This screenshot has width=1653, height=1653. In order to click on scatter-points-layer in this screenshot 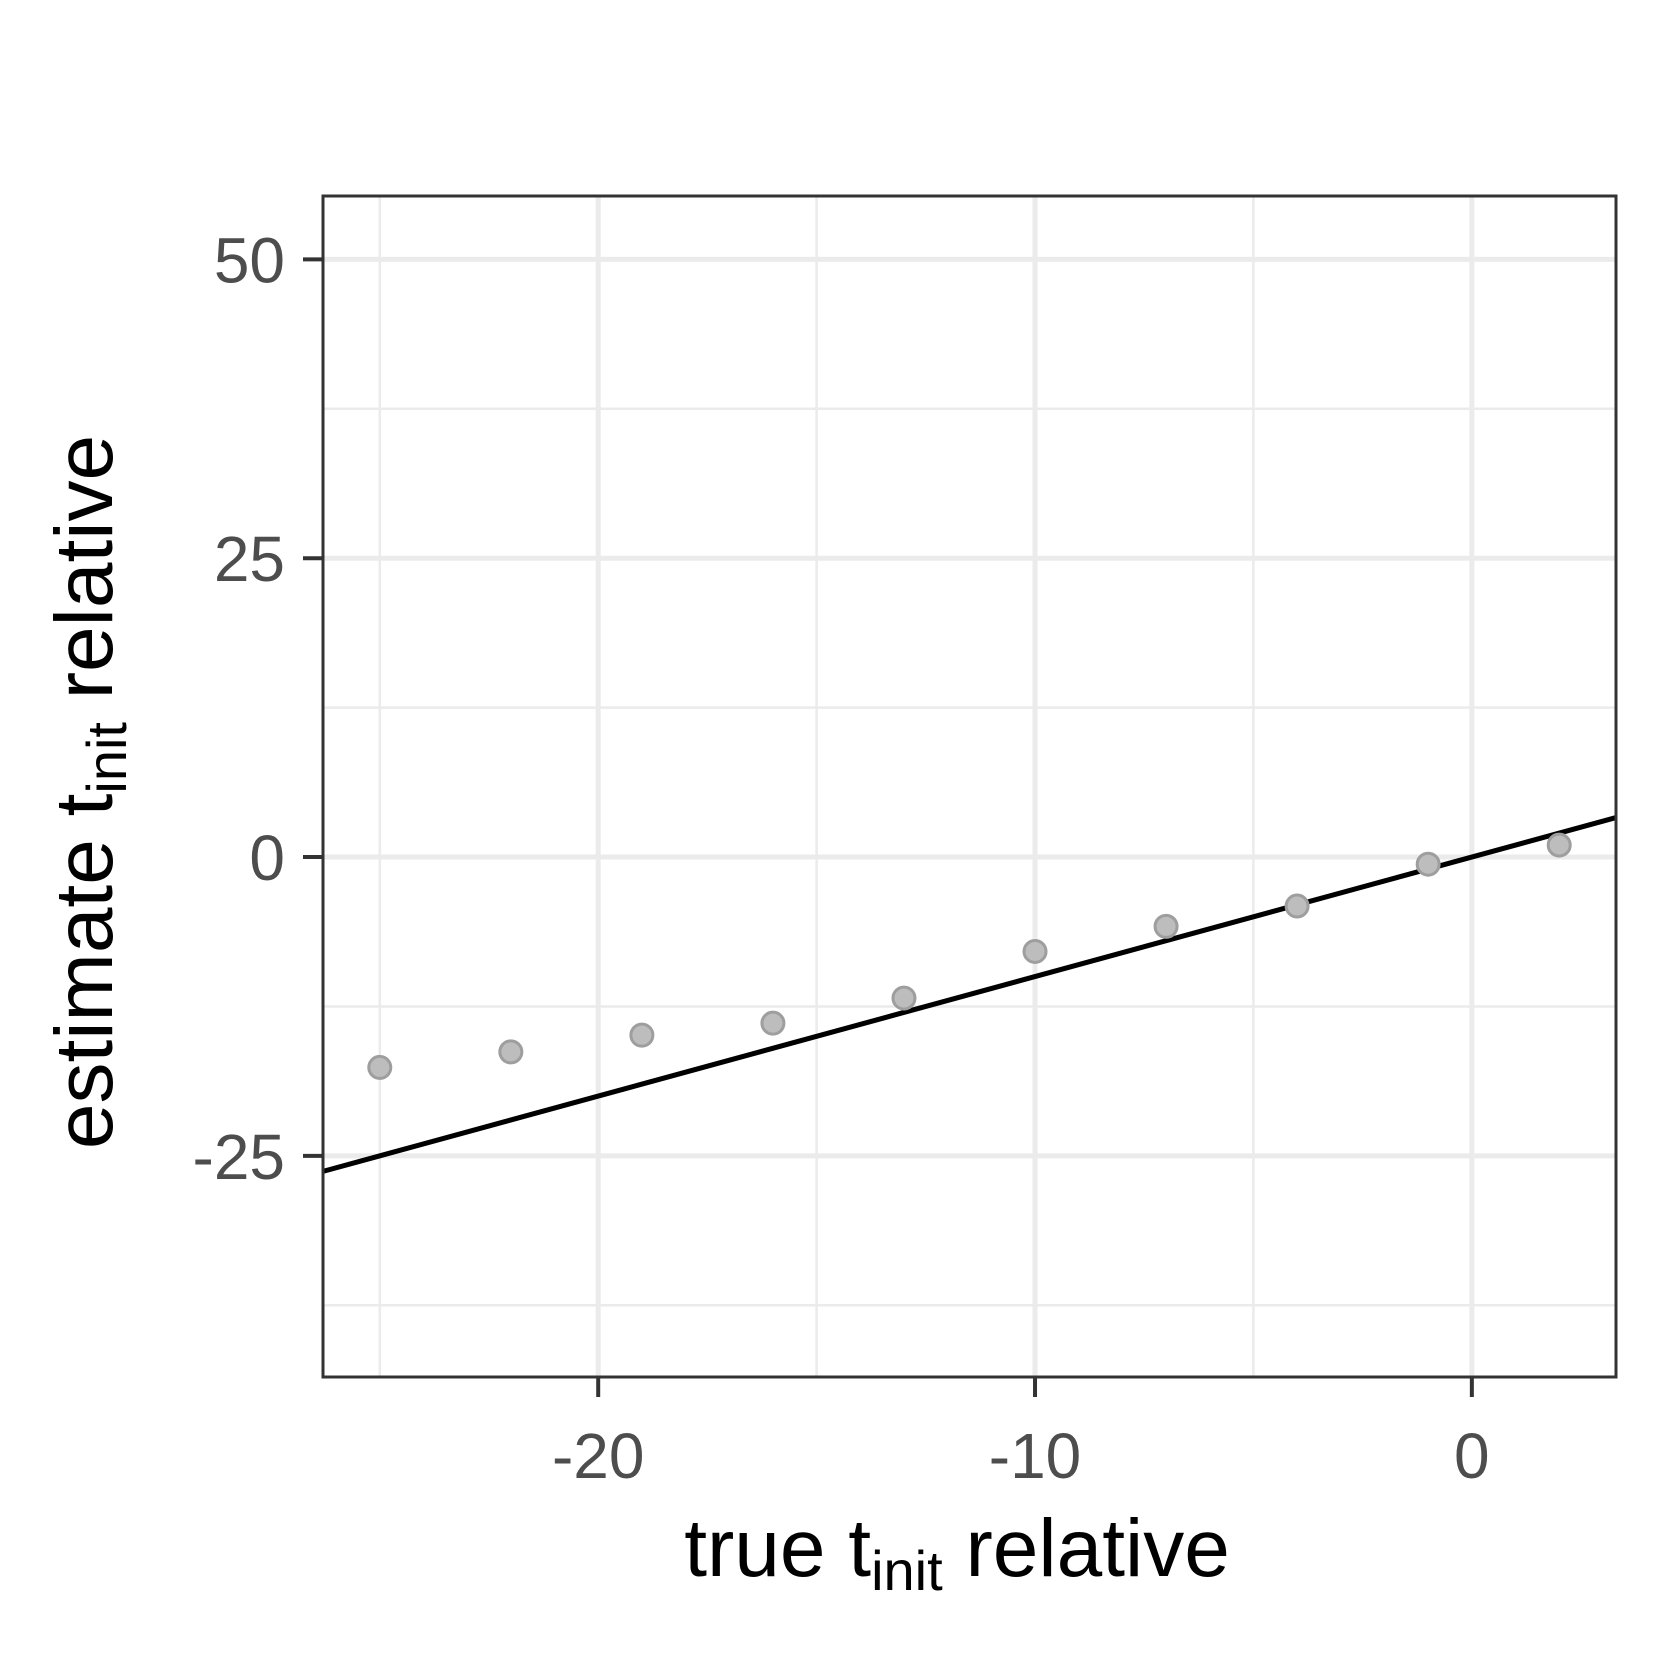, I will do `click(969, 956)`.